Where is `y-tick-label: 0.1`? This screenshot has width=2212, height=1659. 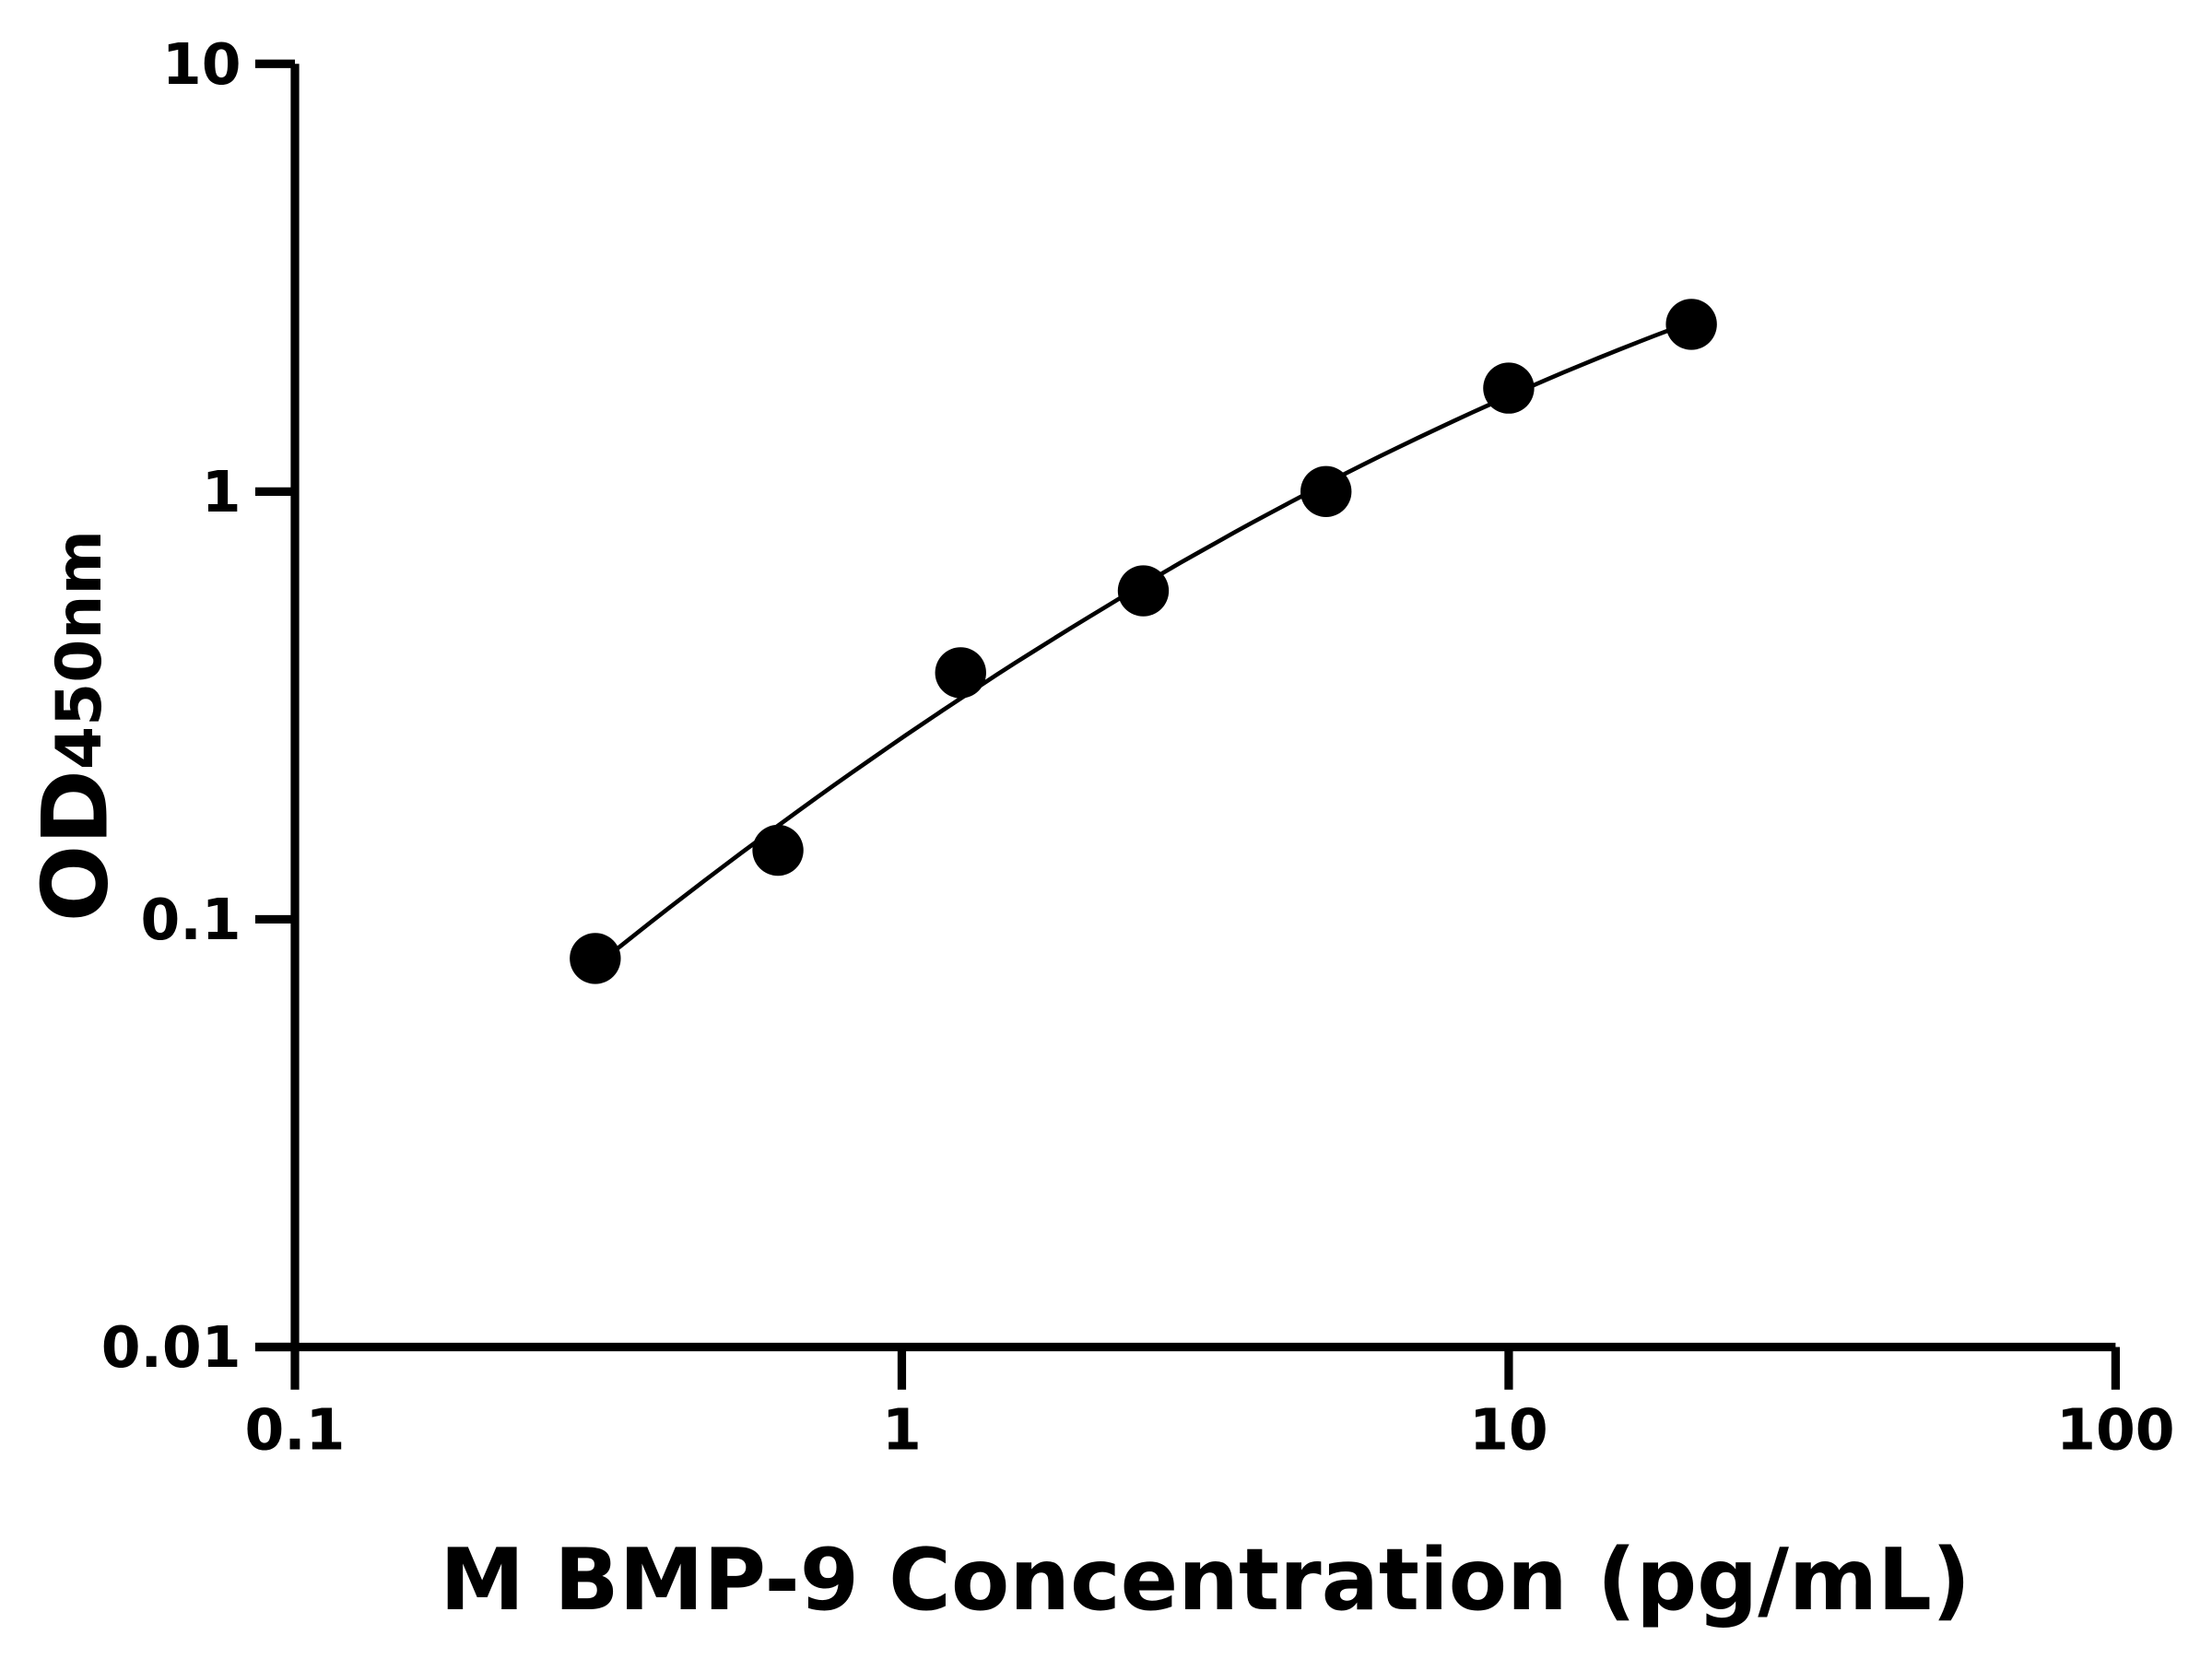 y-tick-label: 0.1 is located at coordinates (191, 920).